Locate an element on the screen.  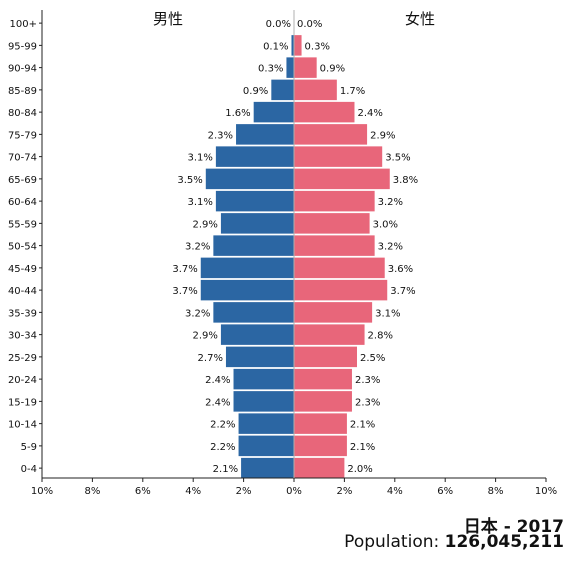
label-female-45-49: 3.6% is located at coordinates (400, 269).